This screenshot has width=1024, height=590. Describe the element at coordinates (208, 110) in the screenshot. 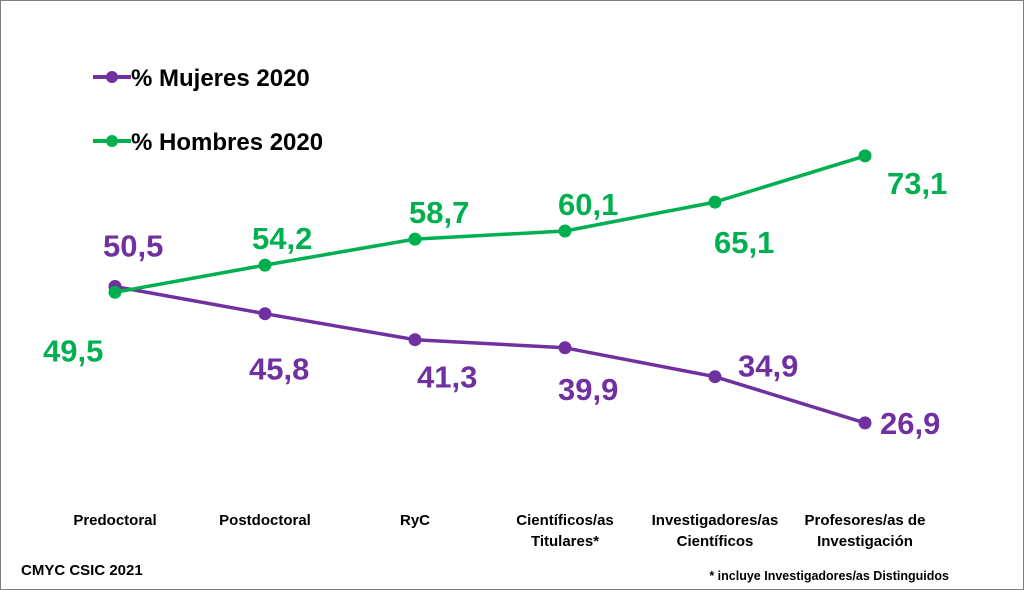

I see `legend: % Mujeres 2020 % Hombres 2020` at that location.